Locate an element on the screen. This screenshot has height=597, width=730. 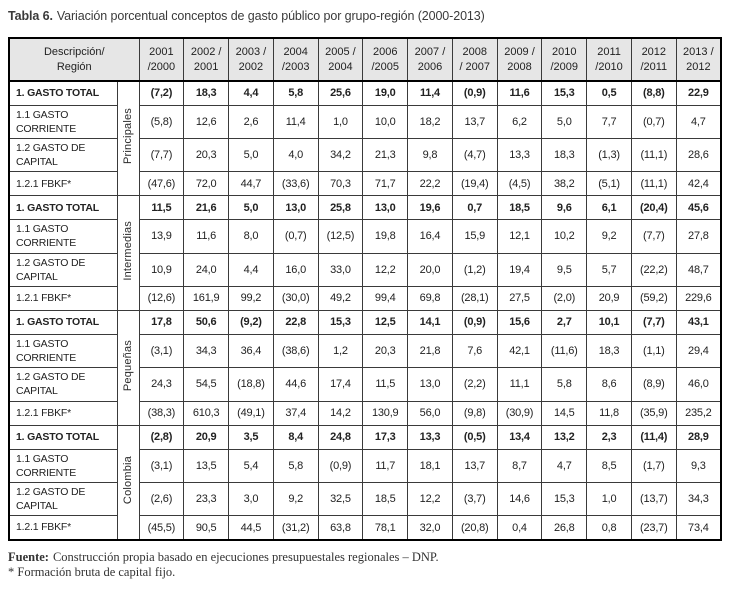
value-cell: 32,0 is located at coordinates (430, 528).